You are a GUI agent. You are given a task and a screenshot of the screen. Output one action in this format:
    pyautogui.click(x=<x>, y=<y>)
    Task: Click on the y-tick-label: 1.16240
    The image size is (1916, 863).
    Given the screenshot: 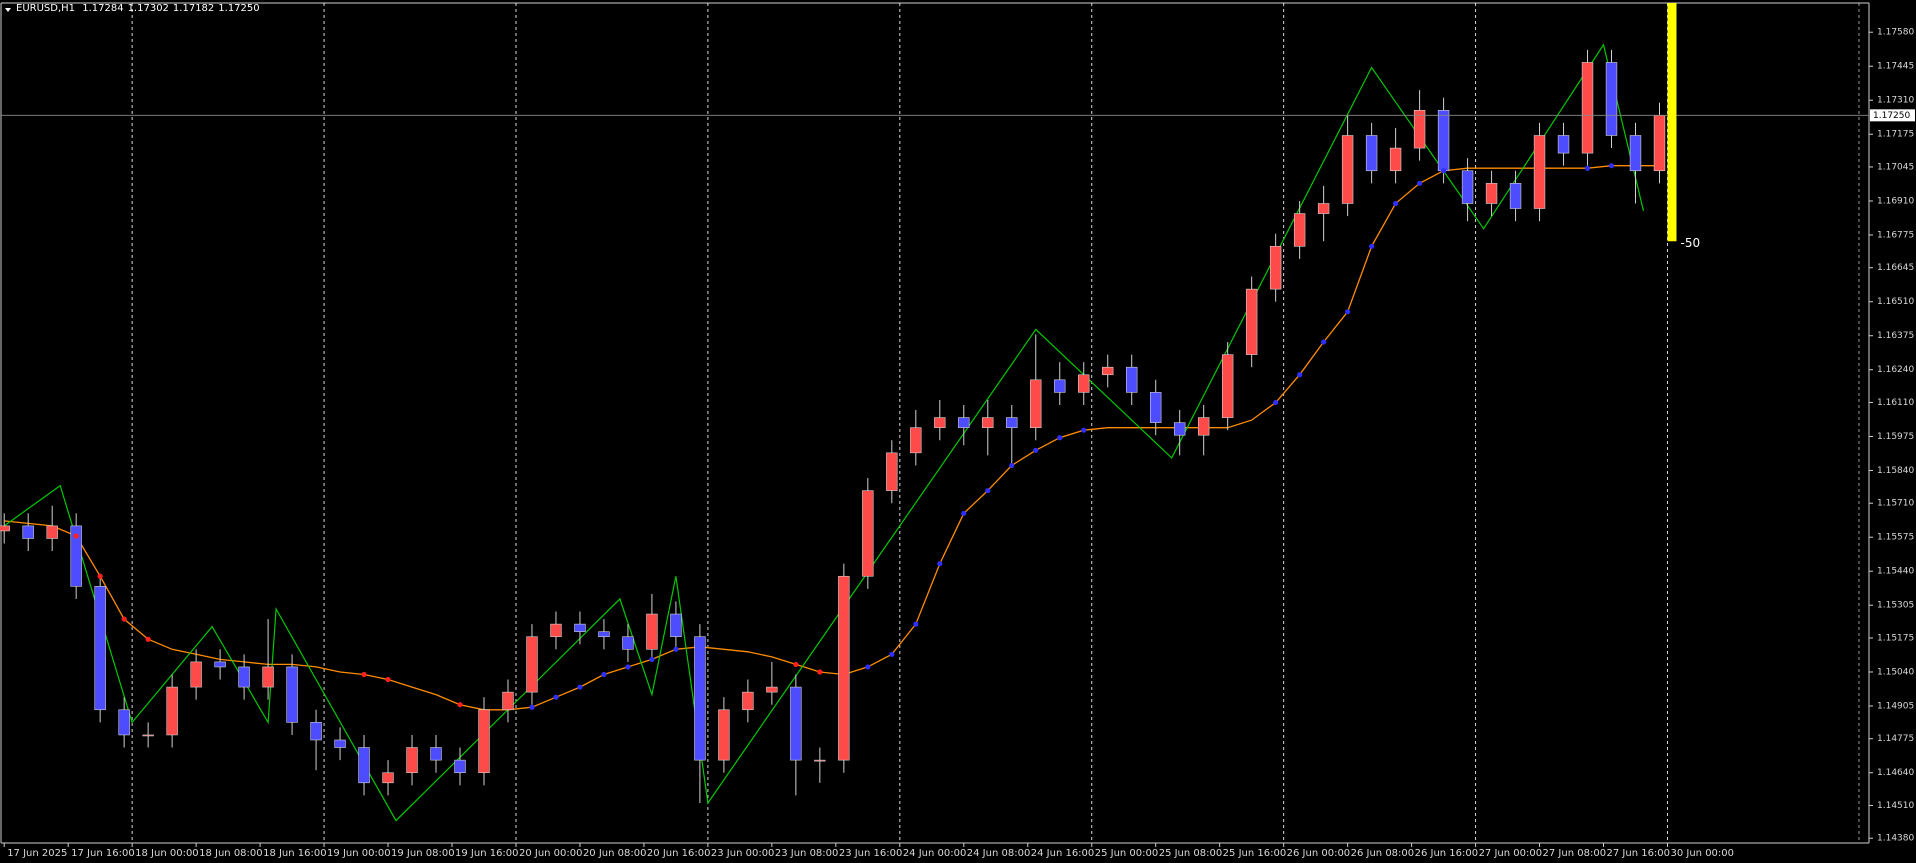 What is the action you would take?
    pyautogui.click(x=1895, y=370)
    